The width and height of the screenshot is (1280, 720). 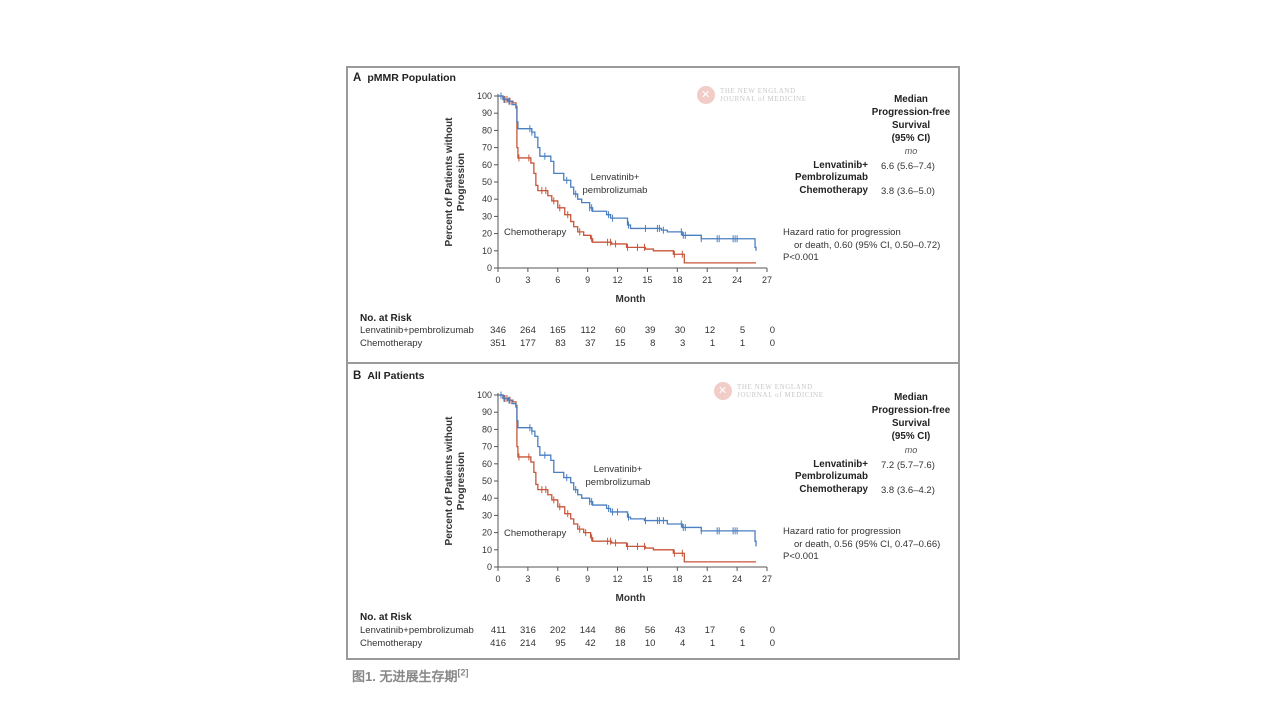 What do you see at coordinates (557, 630) in the screenshot?
I see `at-risk-value: 202` at bounding box center [557, 630].